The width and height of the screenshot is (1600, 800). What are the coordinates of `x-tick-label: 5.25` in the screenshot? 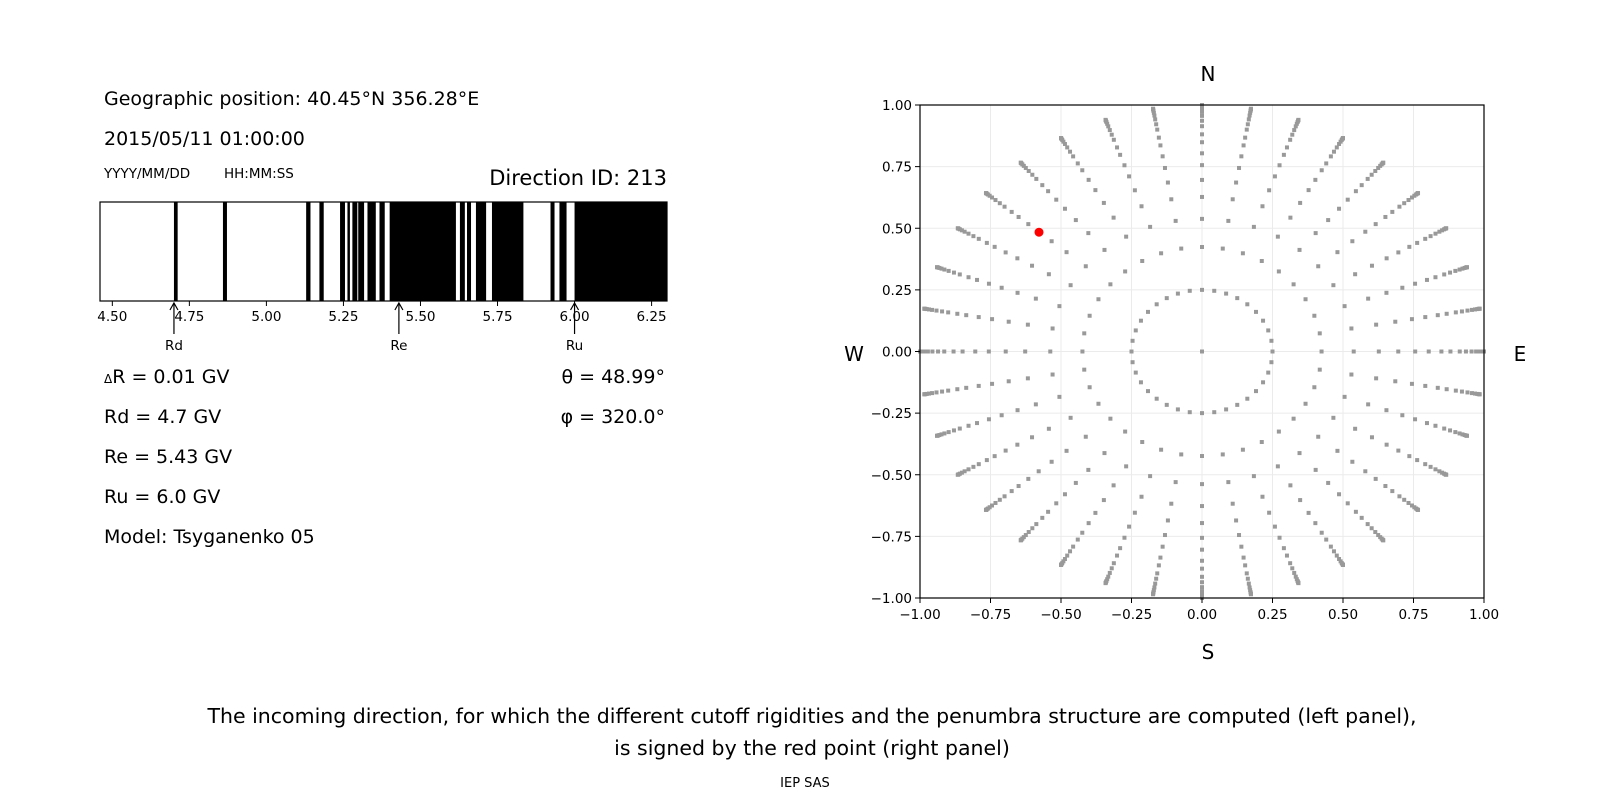 It's located at (343, 317).